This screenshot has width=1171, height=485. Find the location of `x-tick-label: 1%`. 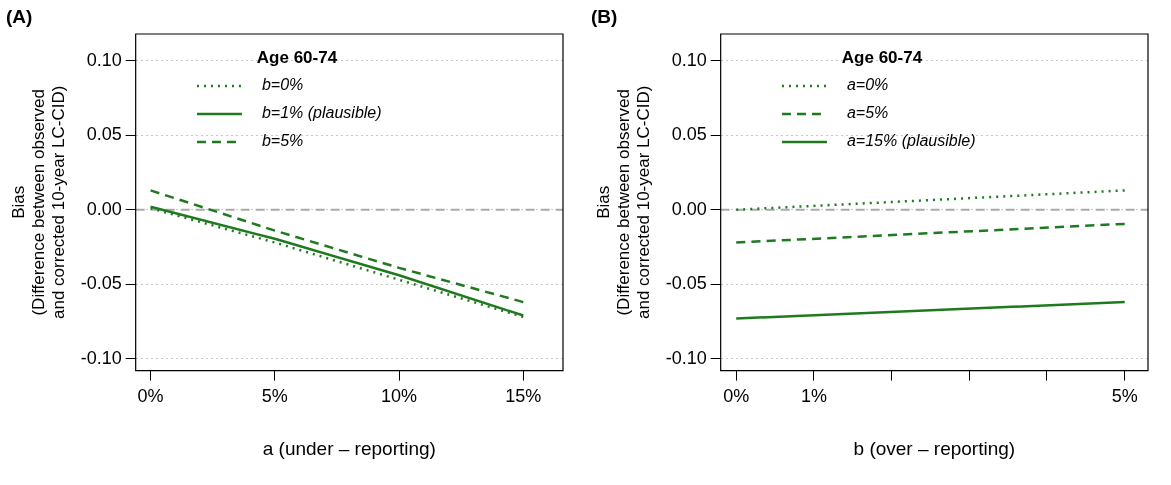

x-tick-label: 1% is located at coordinates (813, 396).